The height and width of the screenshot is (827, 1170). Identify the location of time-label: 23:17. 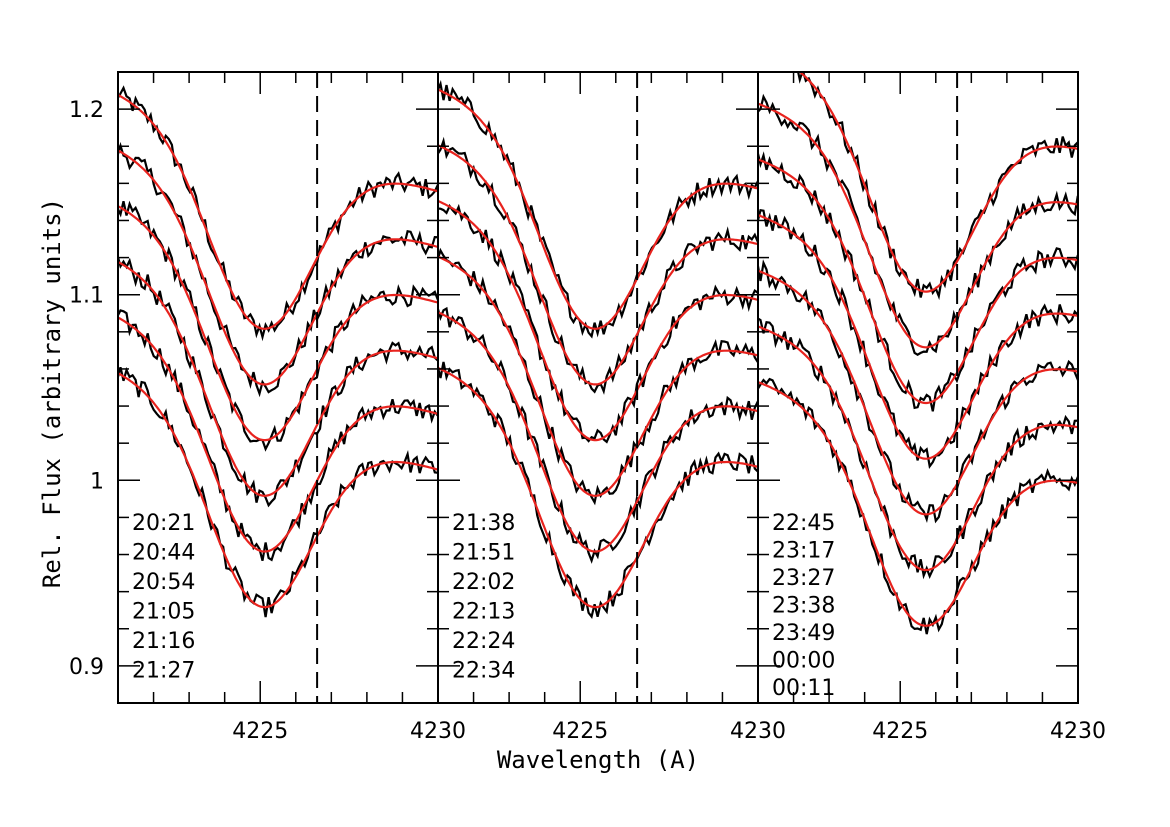
(803, 551).